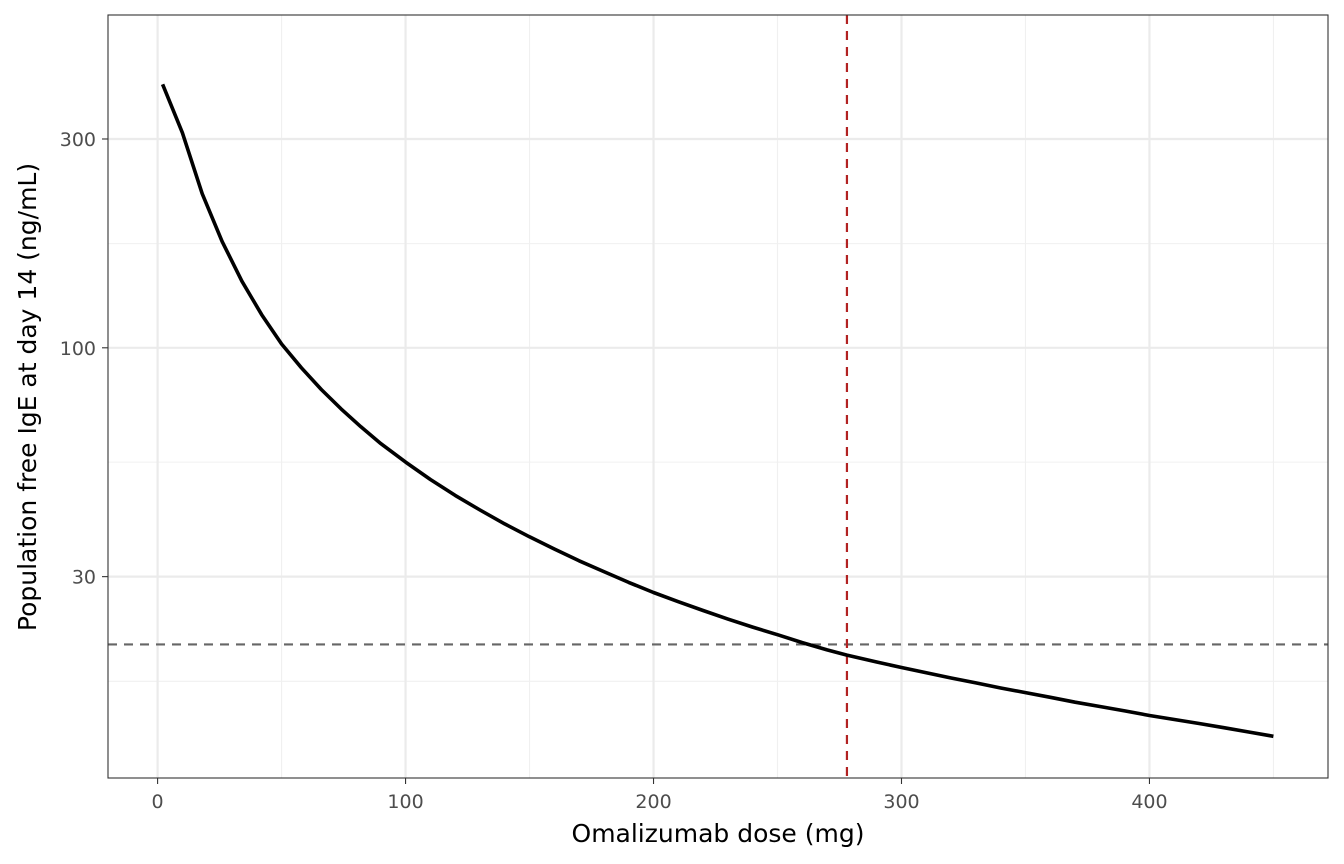  Describe the element at coordinates (158, 802) in the screenshot. I see `x-tick-label: 0` at that location.